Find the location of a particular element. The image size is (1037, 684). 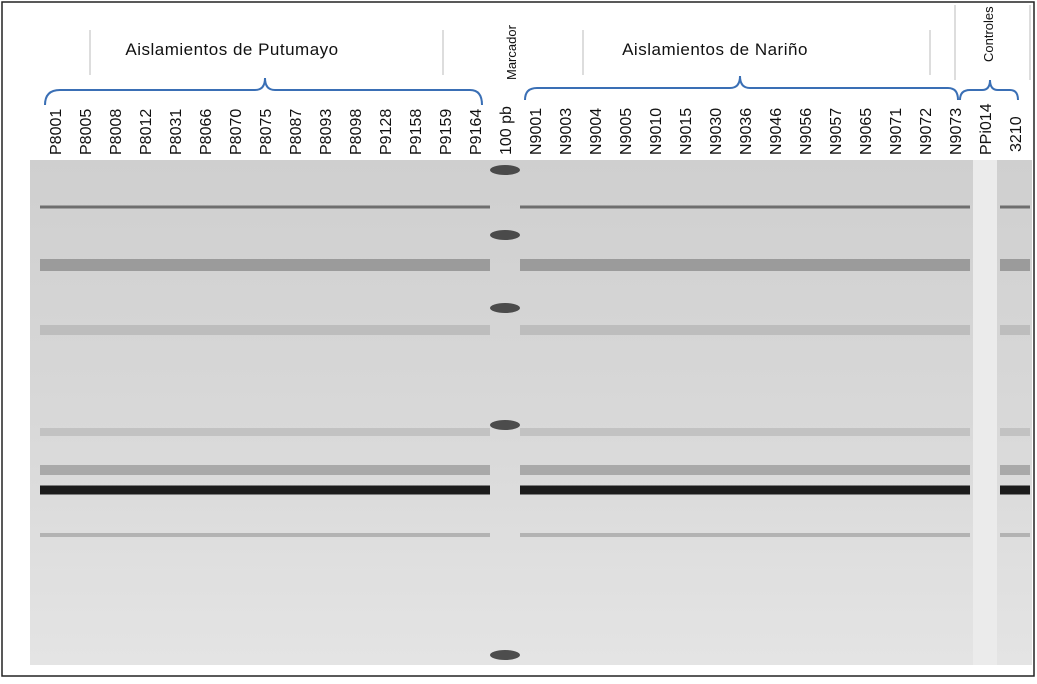

lane-label: P8005 is located at coordinates (86, 132).